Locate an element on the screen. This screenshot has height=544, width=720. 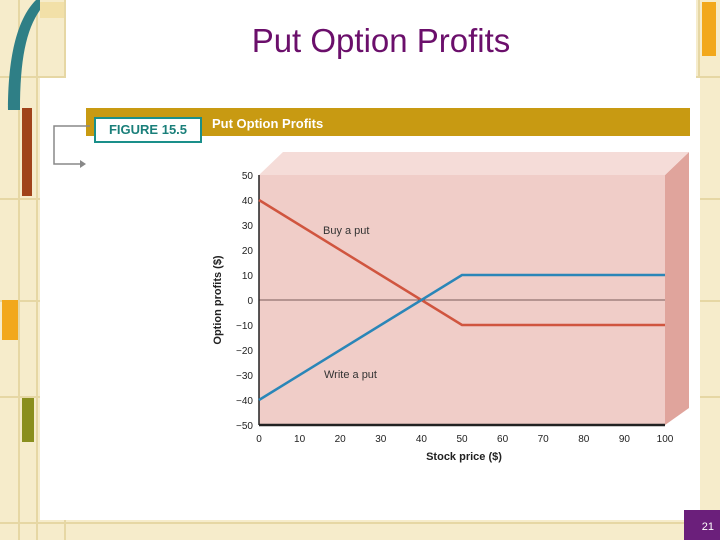
x-tick-label: 70 is located at coordinates (544, 439).